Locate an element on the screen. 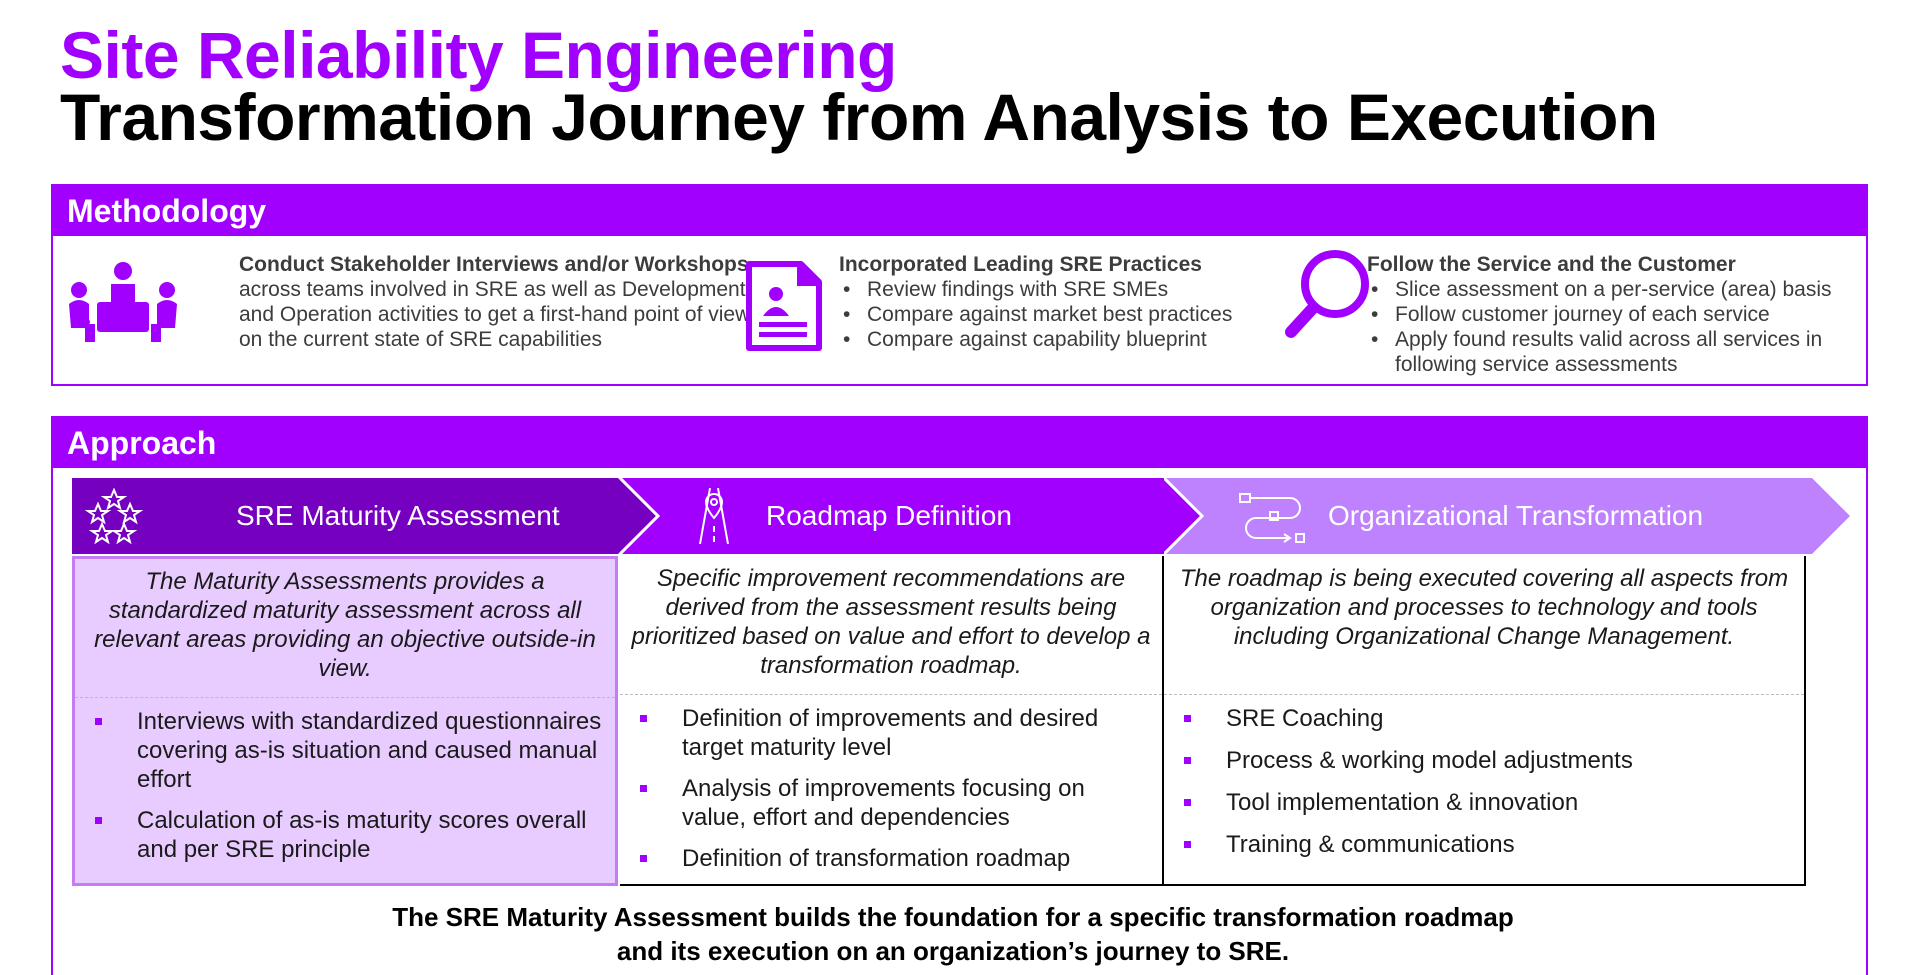 Image resolution: width=1906 pixels, height=975 pixels. stars-icon is located at coordinates (114, 519).